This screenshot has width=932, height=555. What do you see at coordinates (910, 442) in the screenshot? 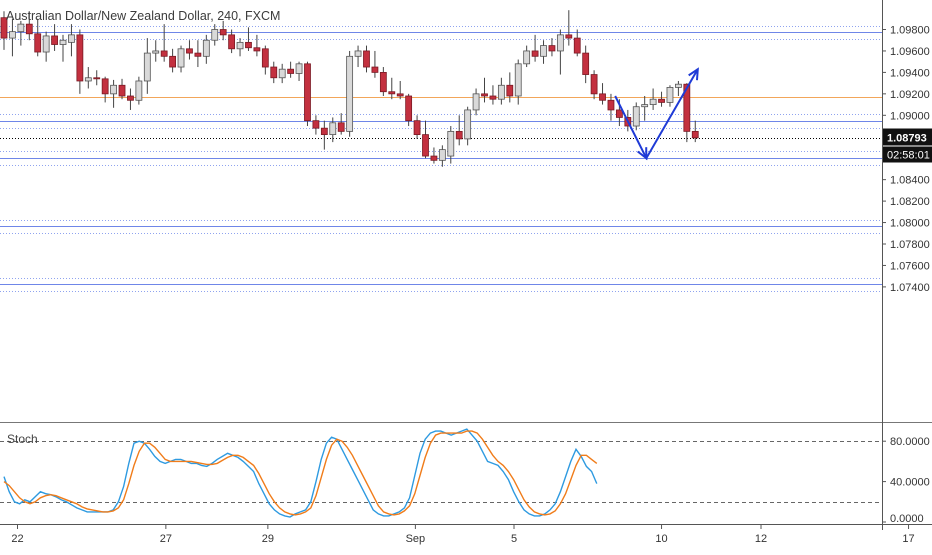
I see `stoch-tick-label-0: 80.0000` at bounding box center [910, 442].